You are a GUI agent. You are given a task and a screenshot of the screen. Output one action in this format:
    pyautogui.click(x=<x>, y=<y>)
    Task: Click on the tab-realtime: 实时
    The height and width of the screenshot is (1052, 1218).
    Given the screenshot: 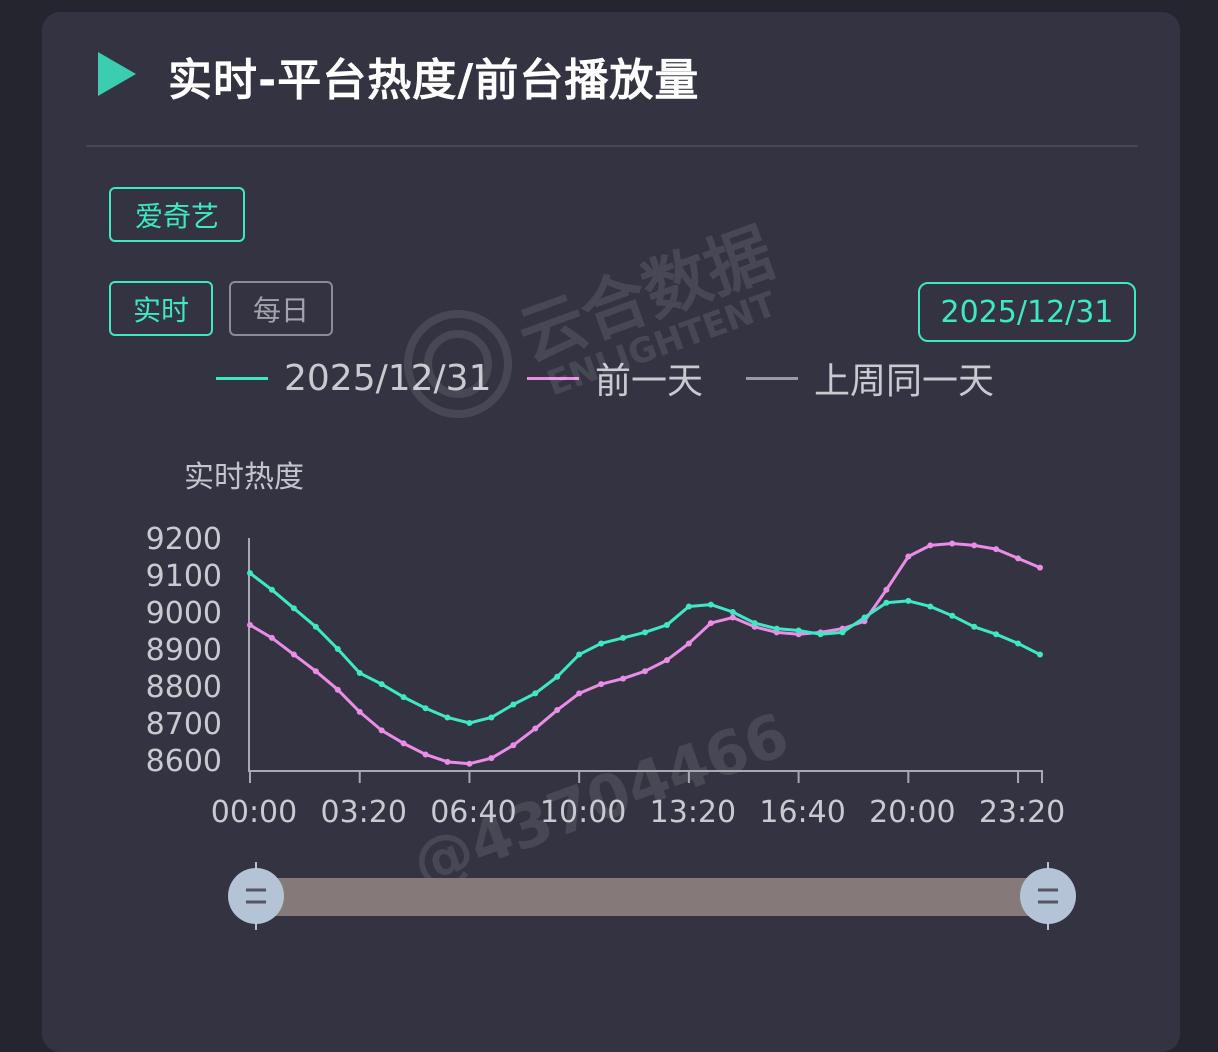 What is the action you would take?
    pyautogui.click(x=161, y=308)
    